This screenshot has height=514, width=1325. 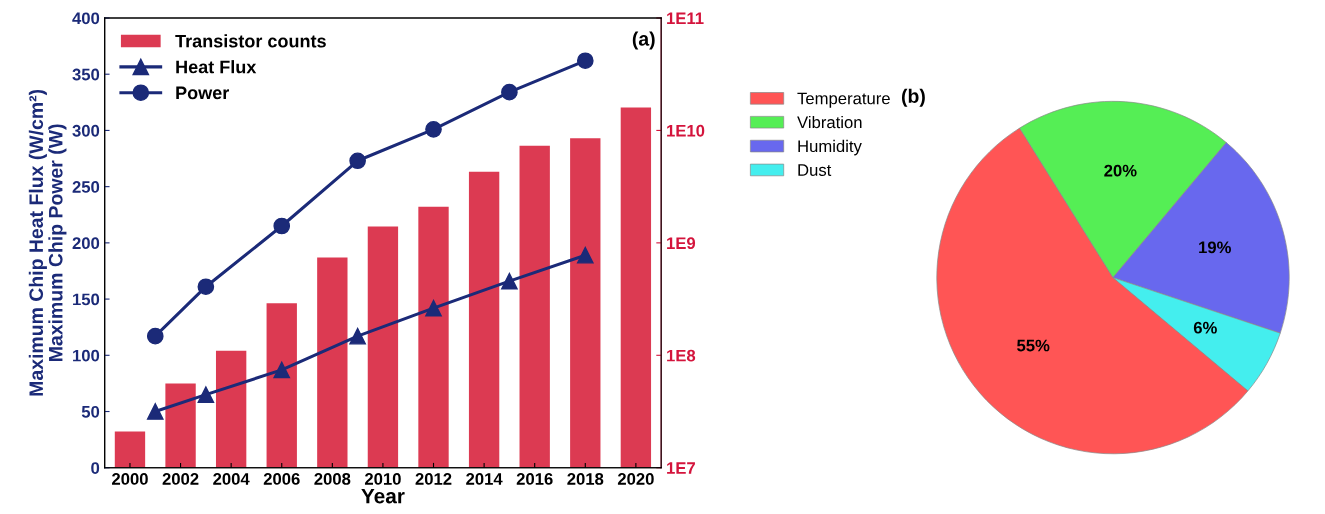 What do you see at coordinates (202, 93) in the screenshot?
I see `legend-label: Power` at bounding box center [202, 93].